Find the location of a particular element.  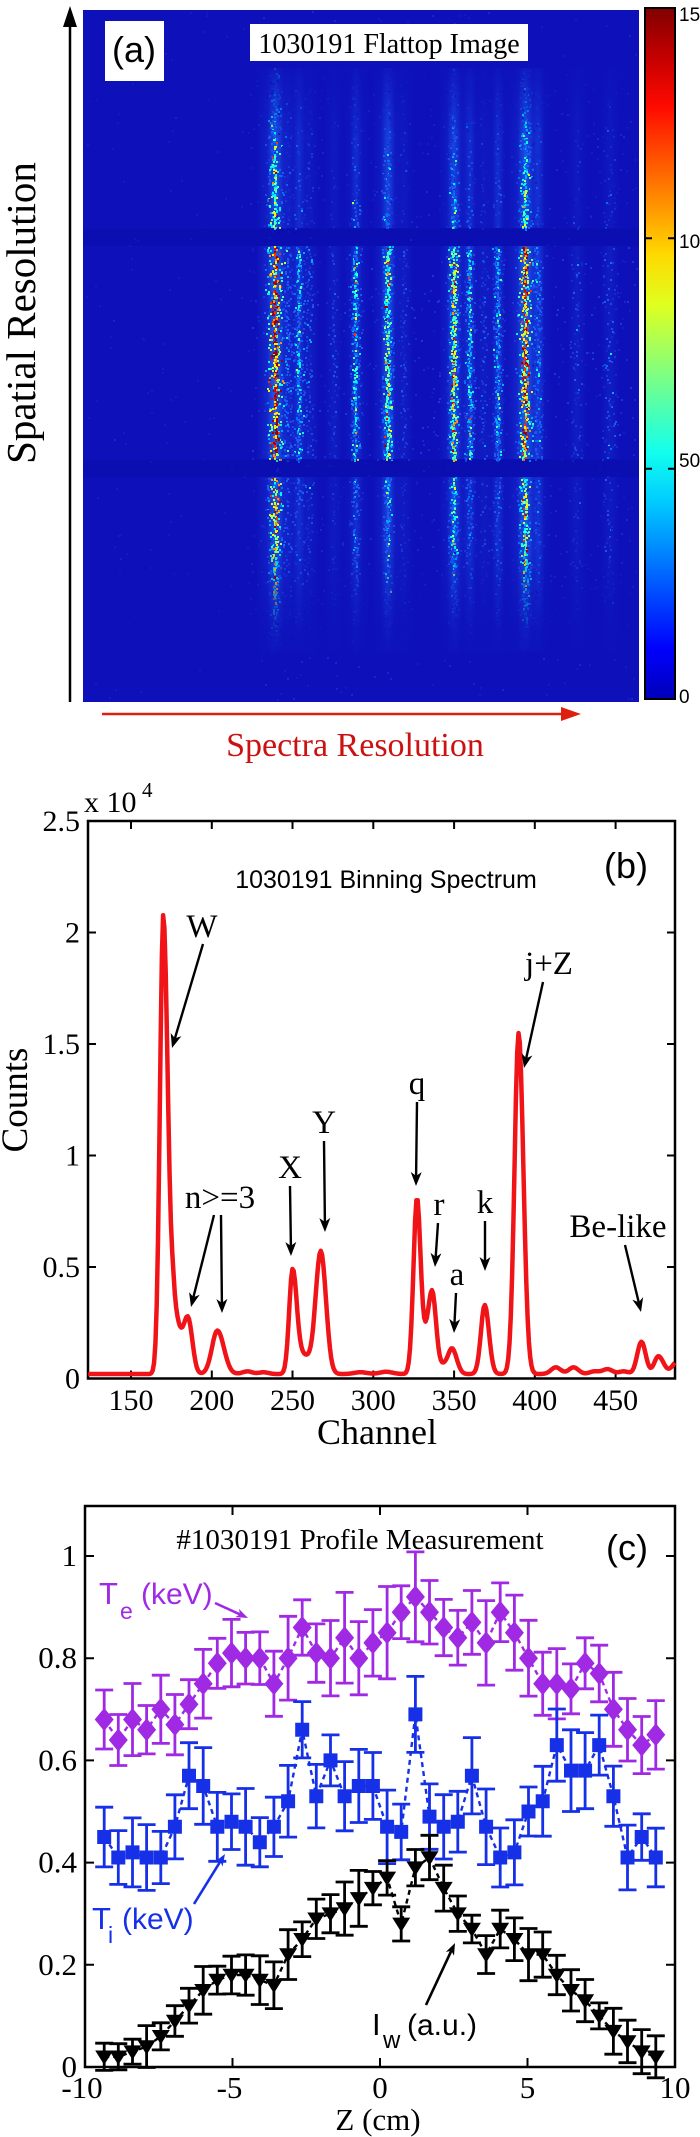

svg-text: 250 is located at coordinates (292, 1400).